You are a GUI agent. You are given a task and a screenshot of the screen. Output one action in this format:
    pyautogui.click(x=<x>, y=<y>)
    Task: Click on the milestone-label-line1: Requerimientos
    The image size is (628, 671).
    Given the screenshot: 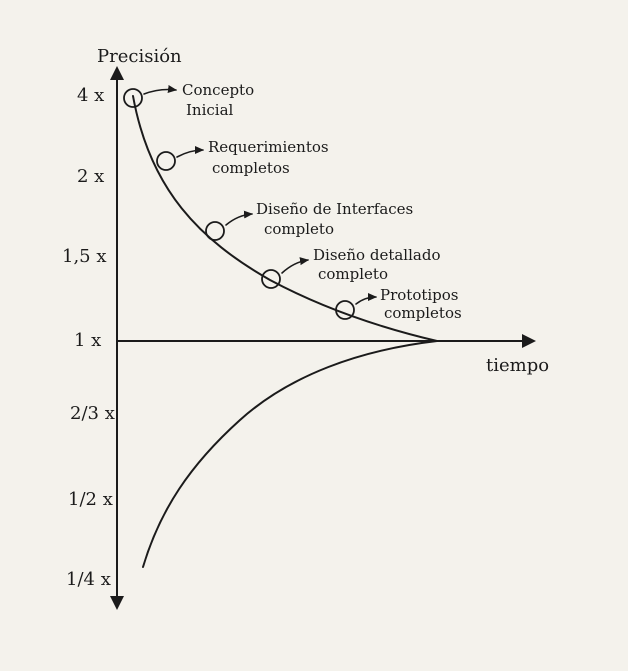 What is the action you would take?
    pyautogui.click(x=268, y=147)
    